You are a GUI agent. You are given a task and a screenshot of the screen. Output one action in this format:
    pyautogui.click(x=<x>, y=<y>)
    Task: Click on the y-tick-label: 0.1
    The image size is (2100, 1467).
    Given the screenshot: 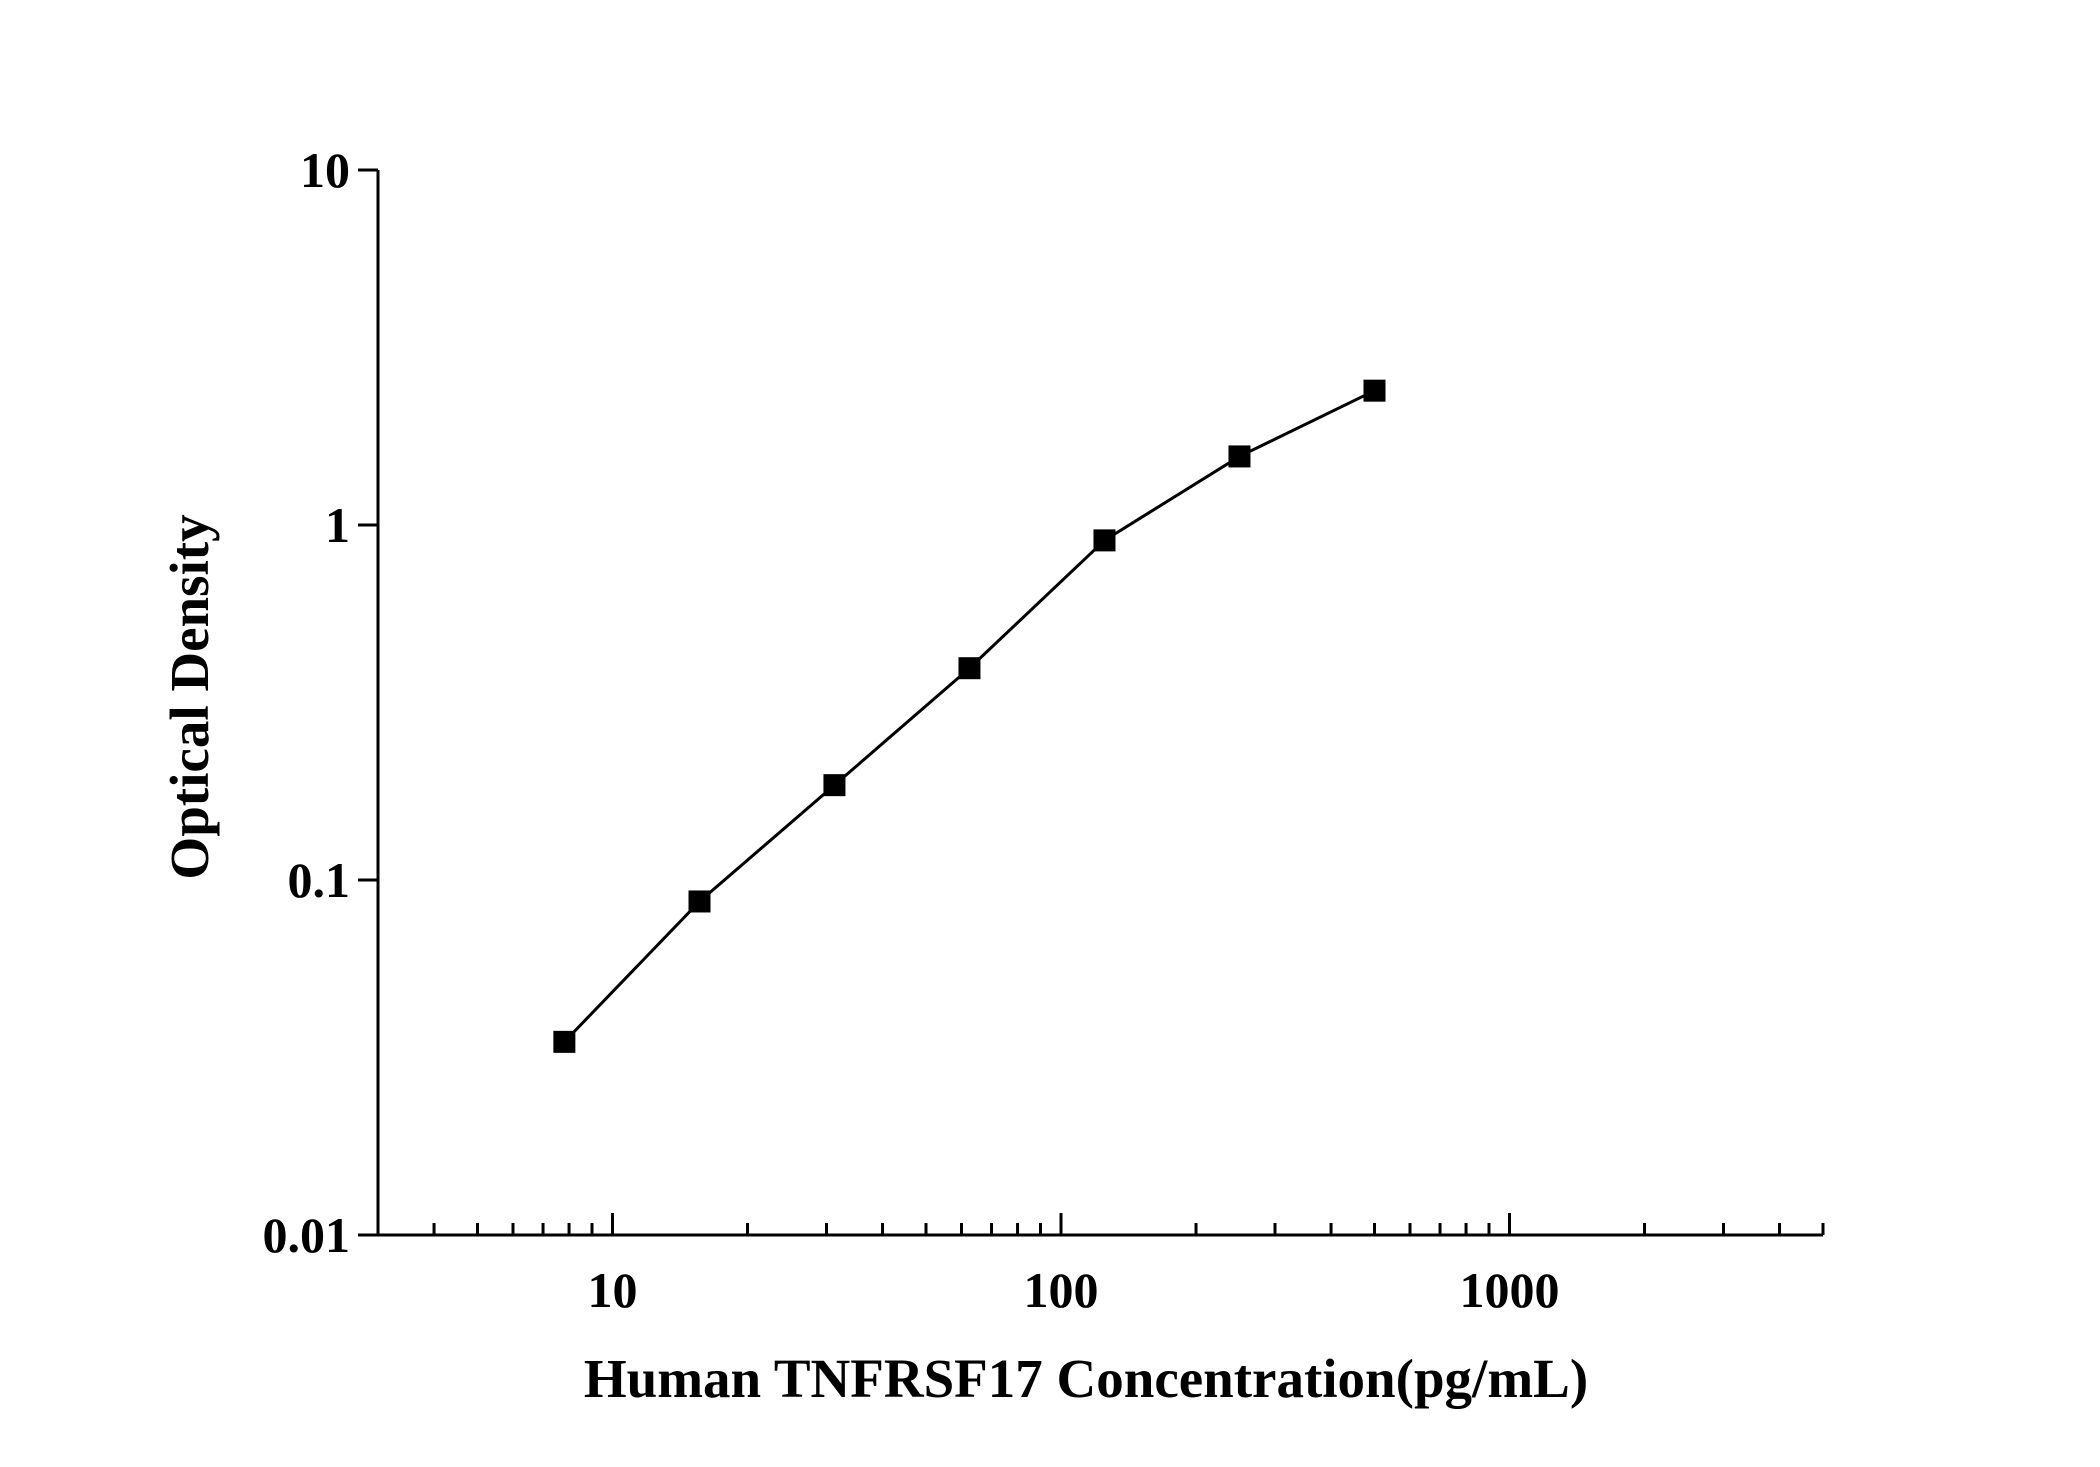 What is the action you would take?
    pyautogui.click(x=319, y=880)
    